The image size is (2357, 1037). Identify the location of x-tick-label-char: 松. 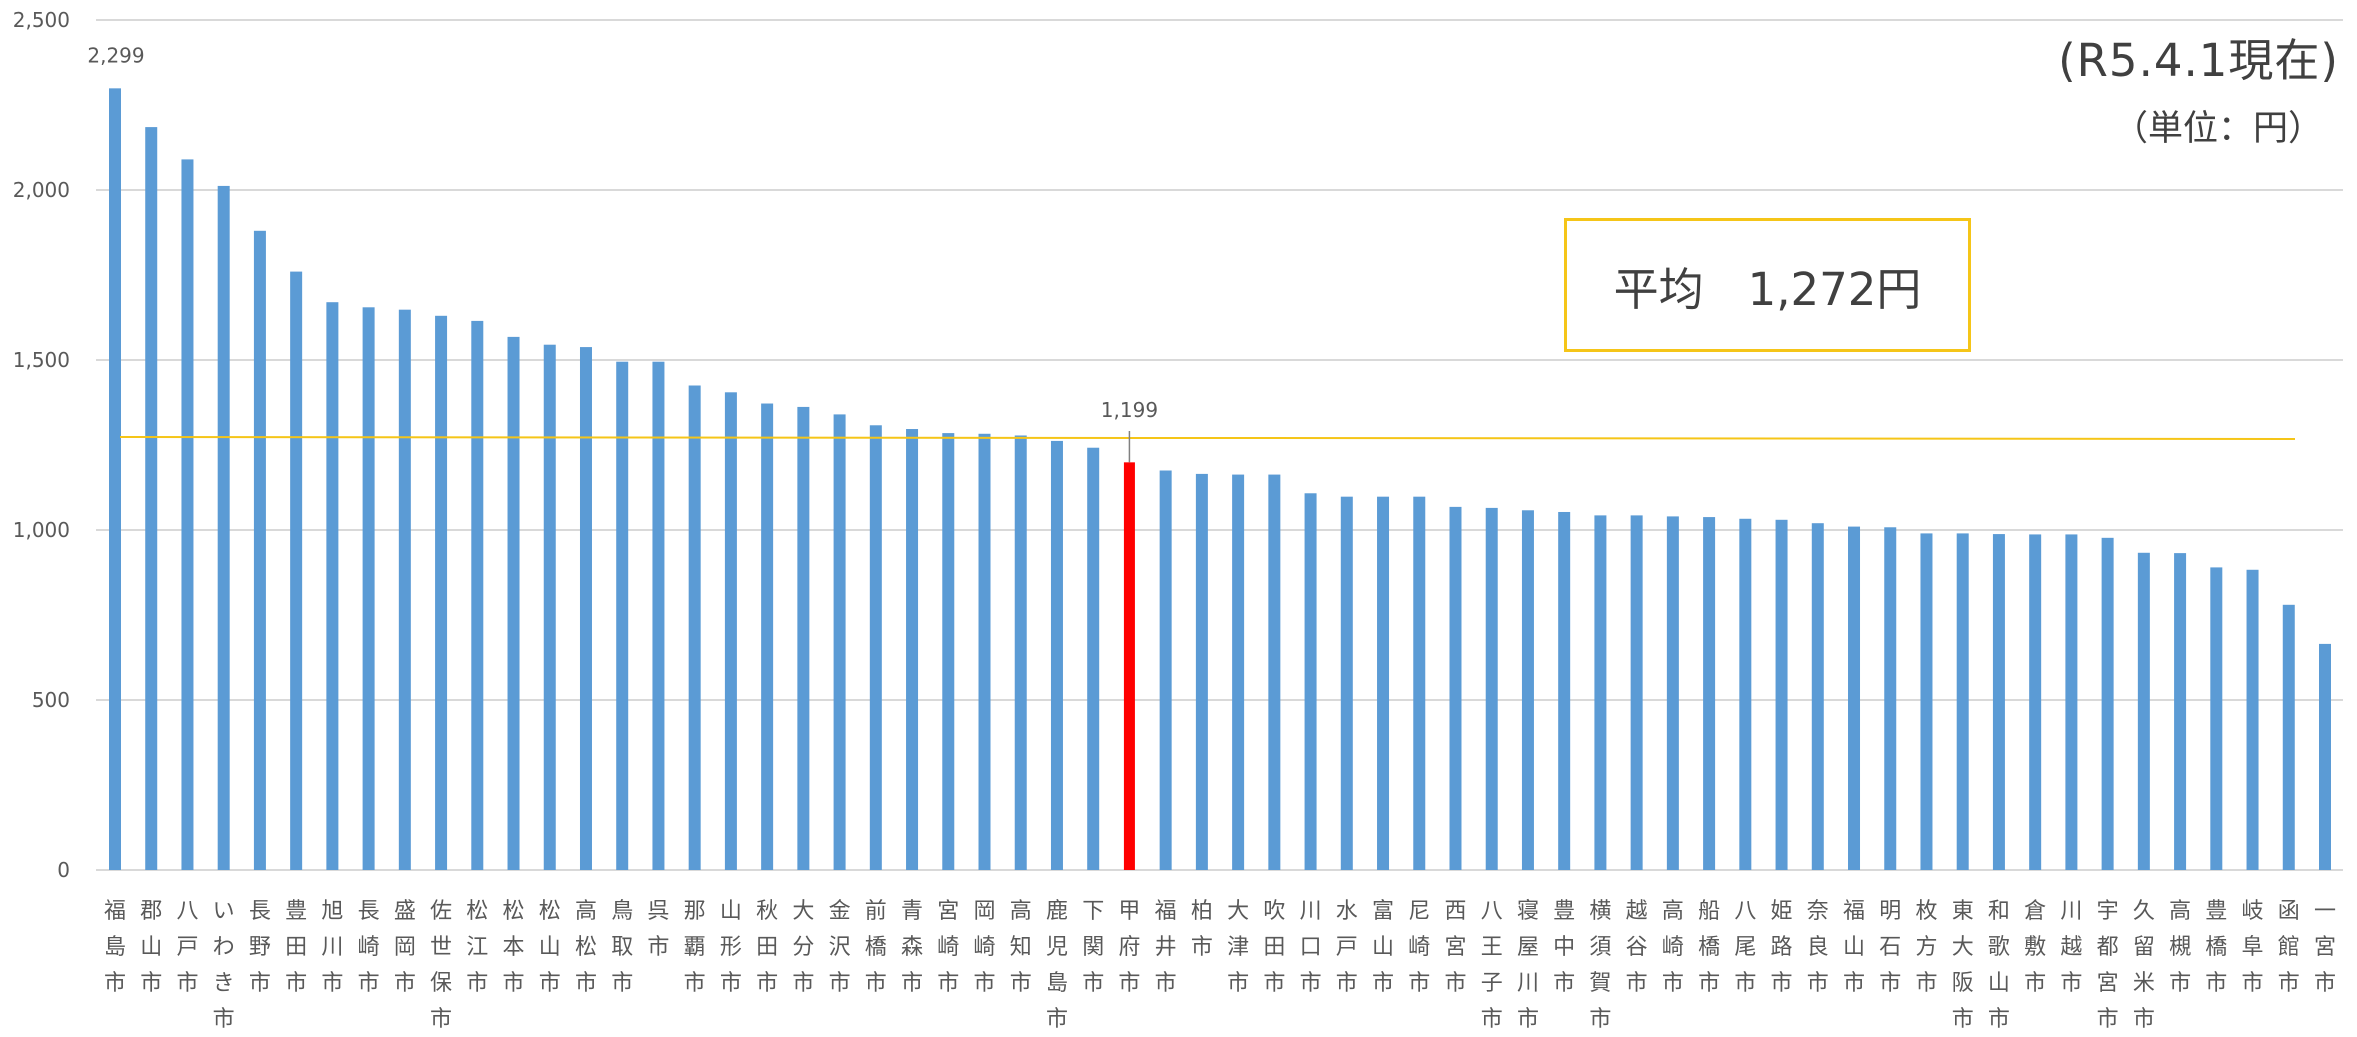
(586, 947).